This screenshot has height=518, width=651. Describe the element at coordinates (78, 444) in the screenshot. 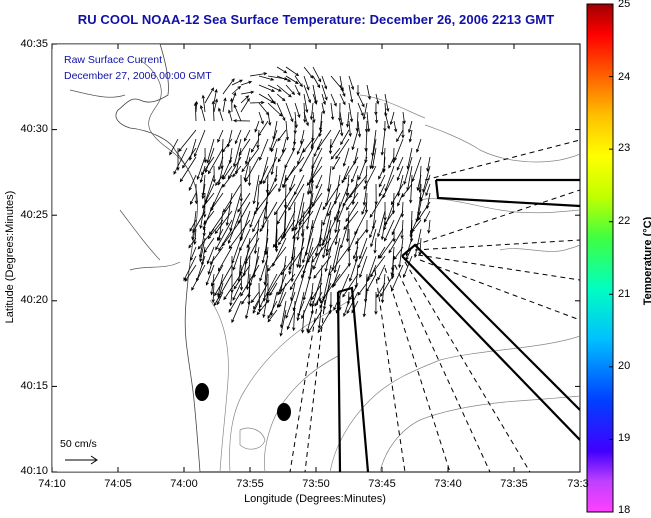

I see `scale-label: 50 cm/s` at that location.